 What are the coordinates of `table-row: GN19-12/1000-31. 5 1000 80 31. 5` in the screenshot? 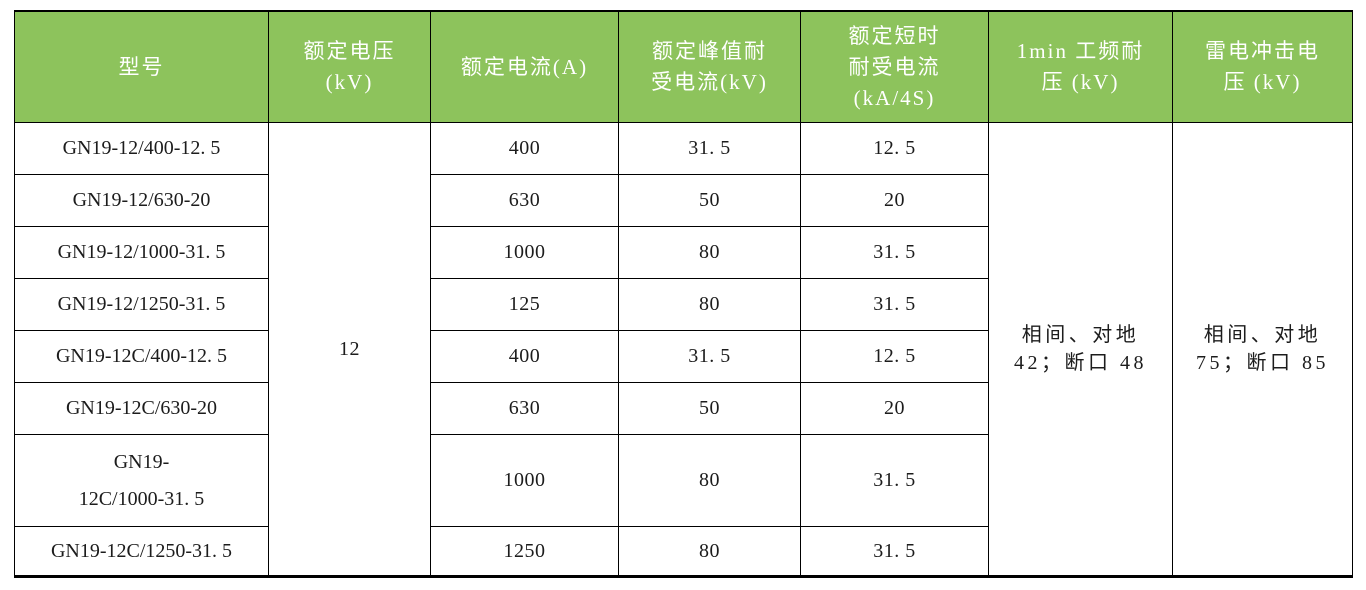 It's located at (683, 252).